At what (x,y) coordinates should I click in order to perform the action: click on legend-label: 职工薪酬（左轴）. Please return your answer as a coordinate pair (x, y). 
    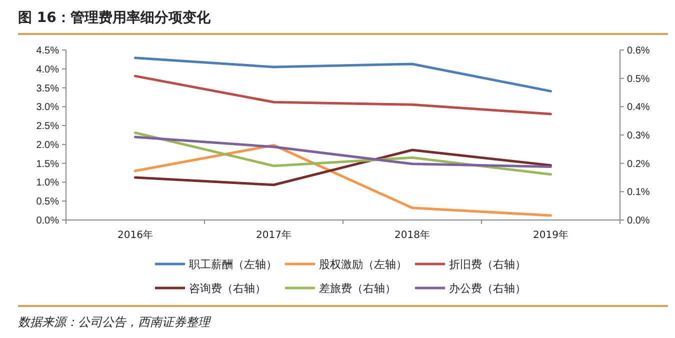
    Looking at the image, I should click on (233, 264).